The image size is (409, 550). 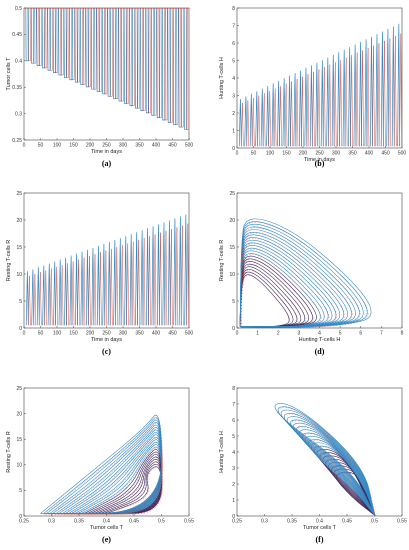 I want to click on x-tick-label: 0.5, so click(x=161, y=522).